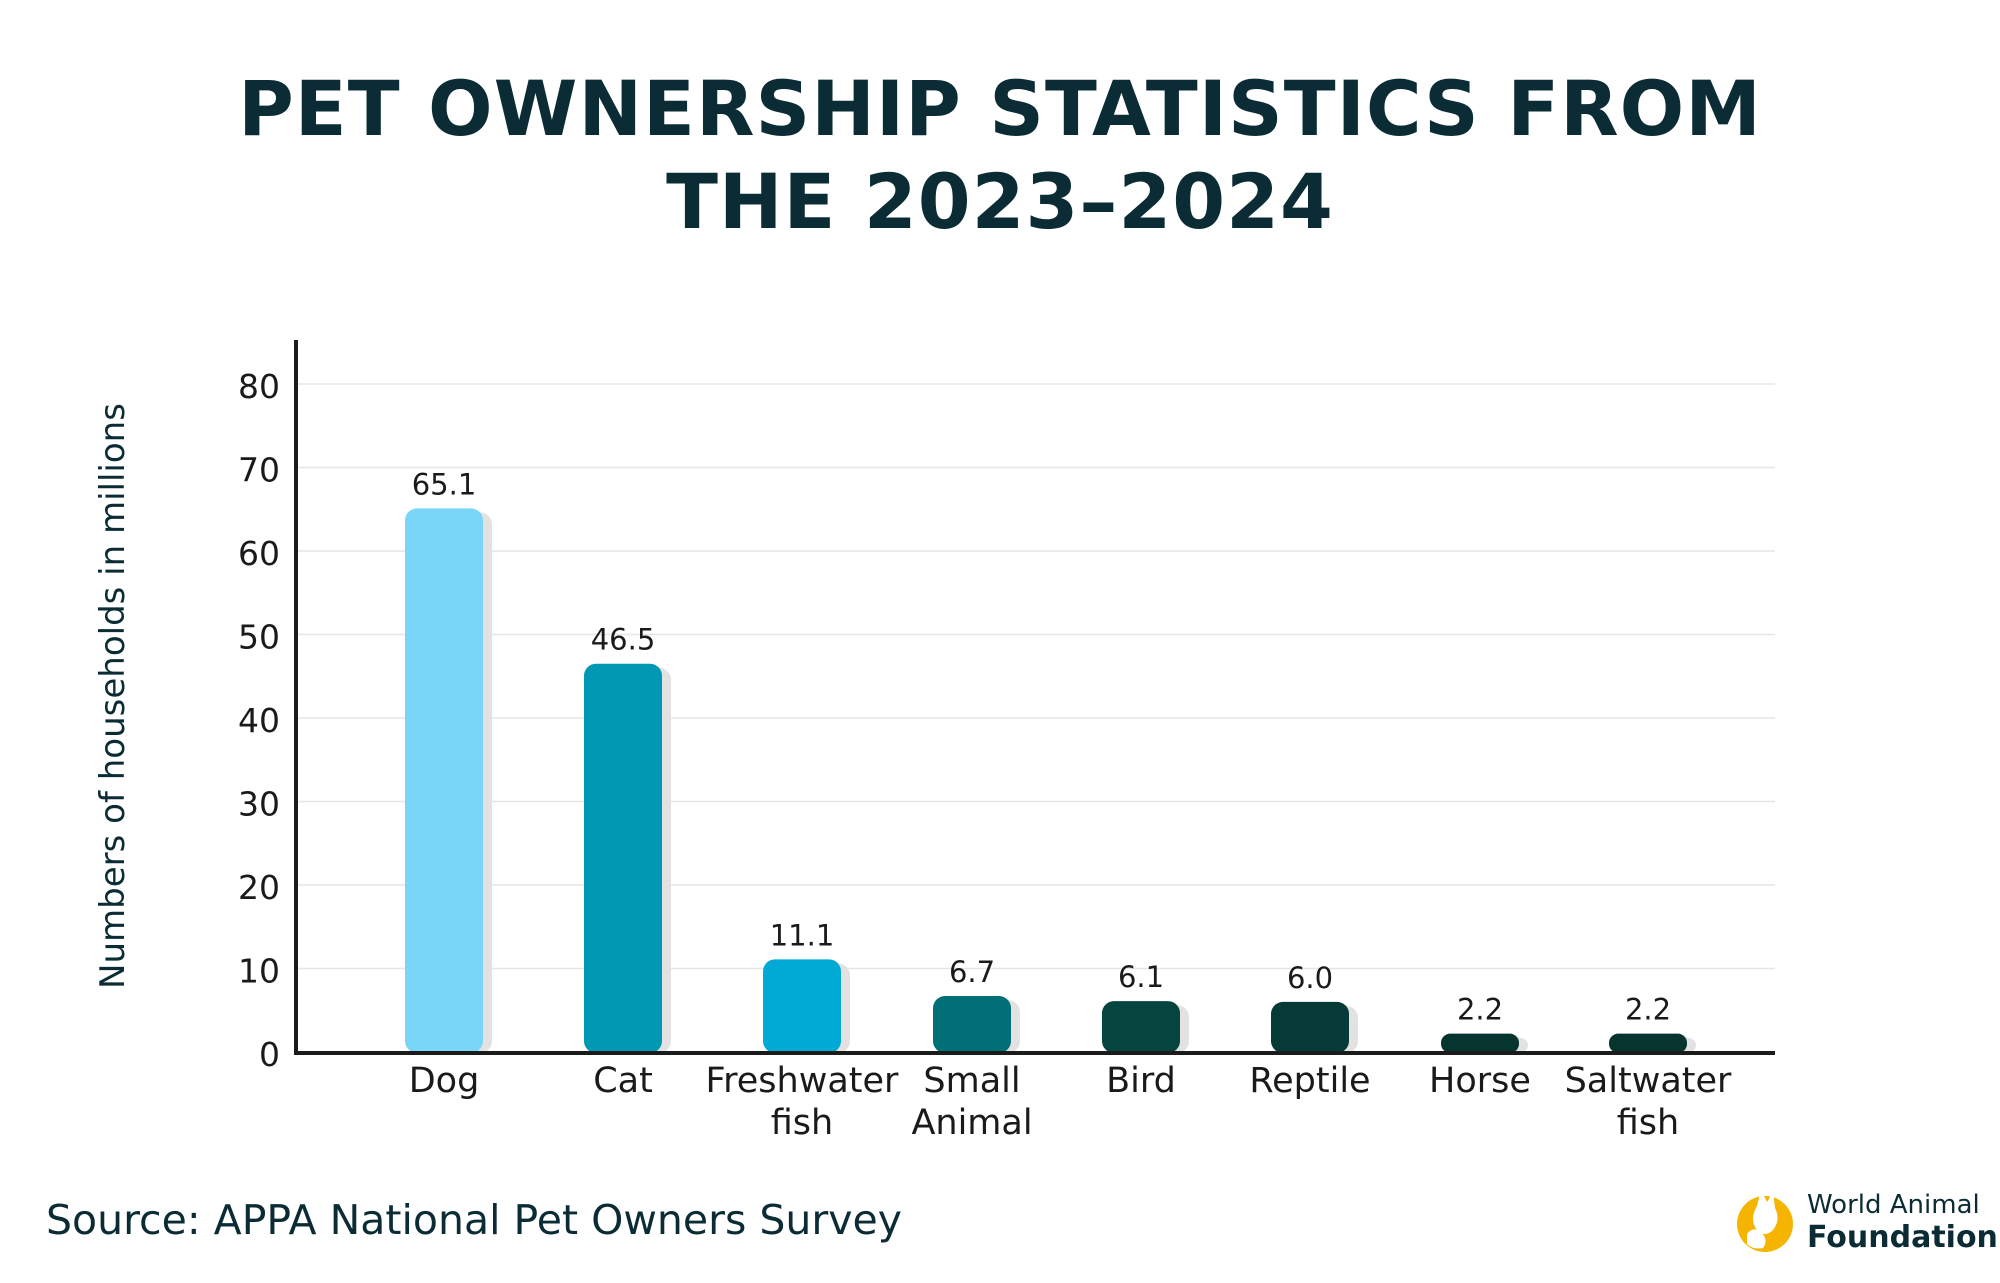  I want to click on logo-line-1: World Animal, so click(1893, 1205).